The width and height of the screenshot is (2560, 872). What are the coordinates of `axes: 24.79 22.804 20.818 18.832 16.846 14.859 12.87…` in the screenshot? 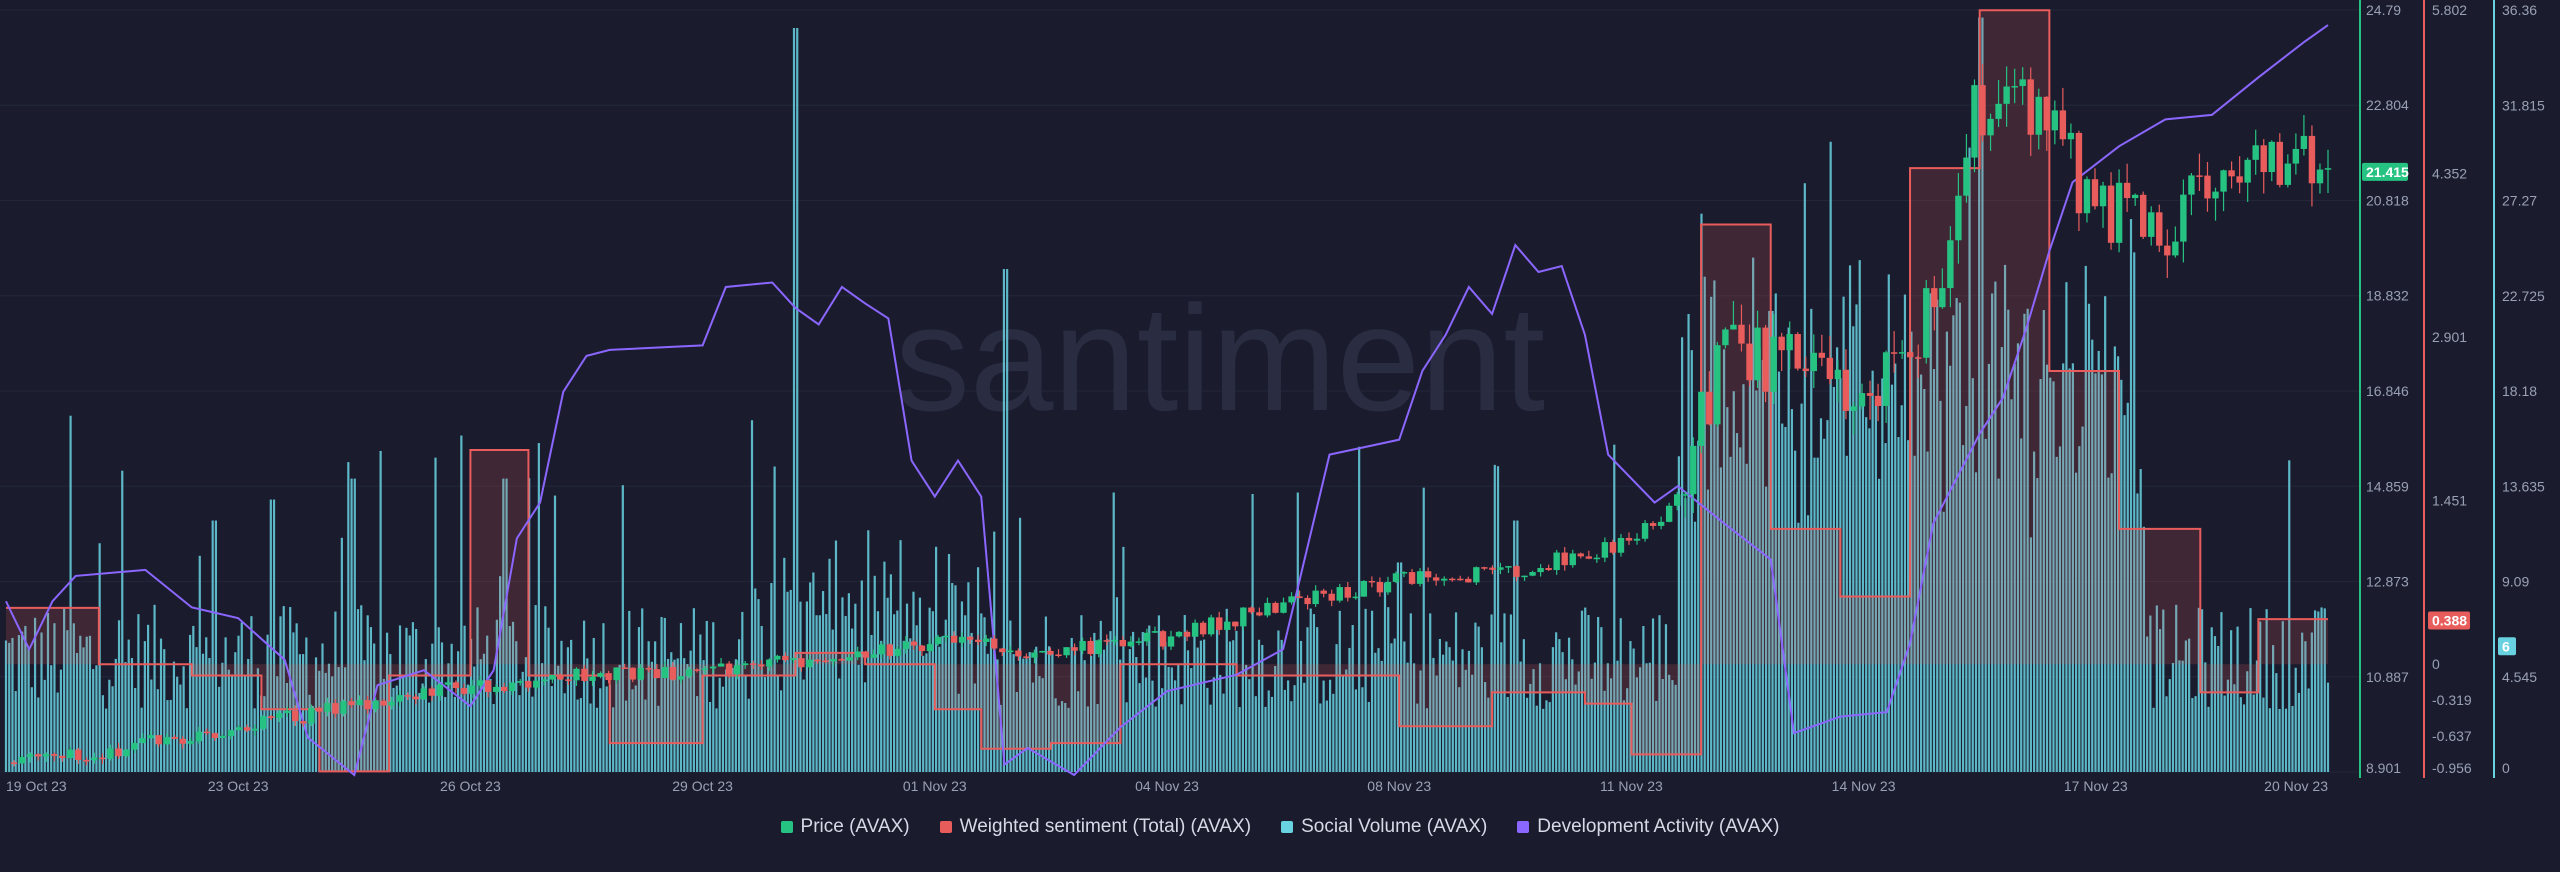 It's located at (2452, 389).